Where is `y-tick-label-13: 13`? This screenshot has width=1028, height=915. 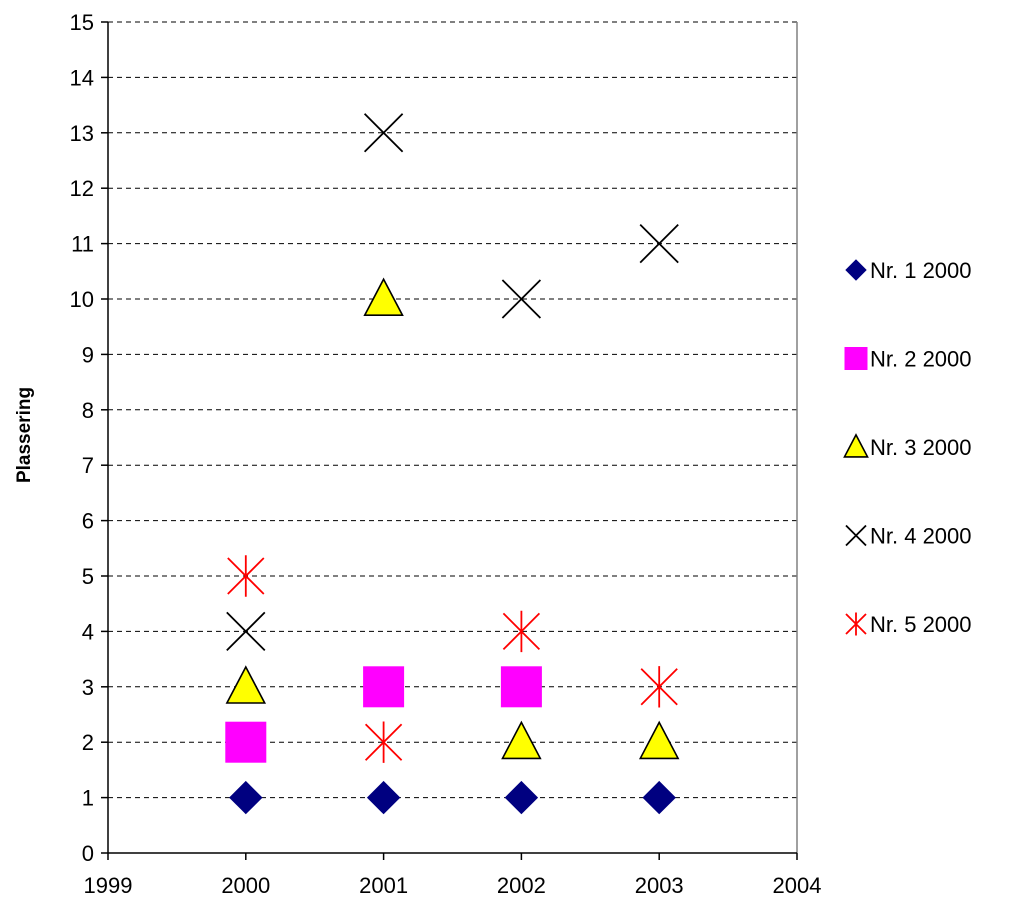
y-tick-label-13: 13 is located at coordinates (82, 133).